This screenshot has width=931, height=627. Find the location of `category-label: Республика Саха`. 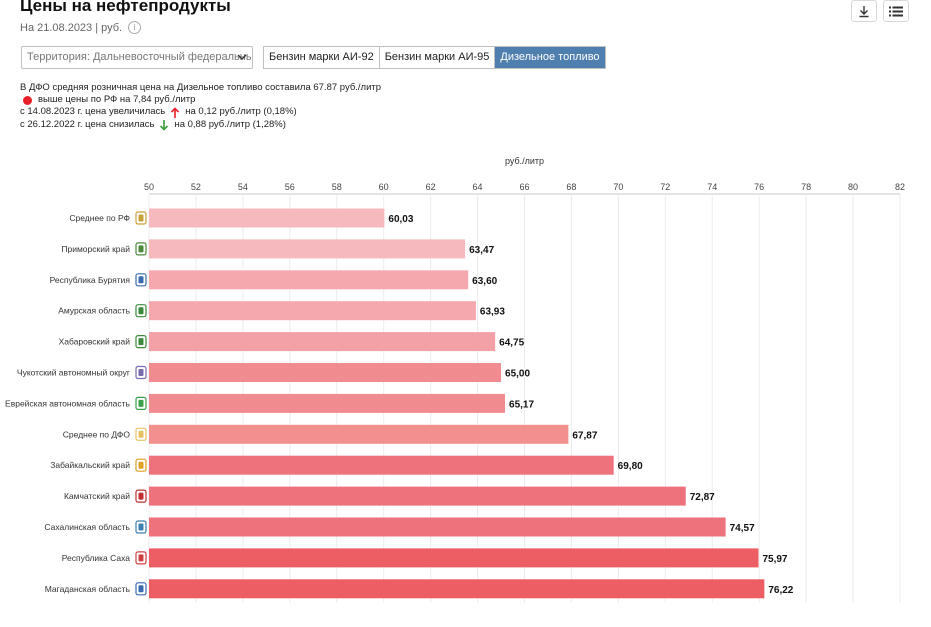

category-label: Республика Саха is located at coordinates (96, 558).